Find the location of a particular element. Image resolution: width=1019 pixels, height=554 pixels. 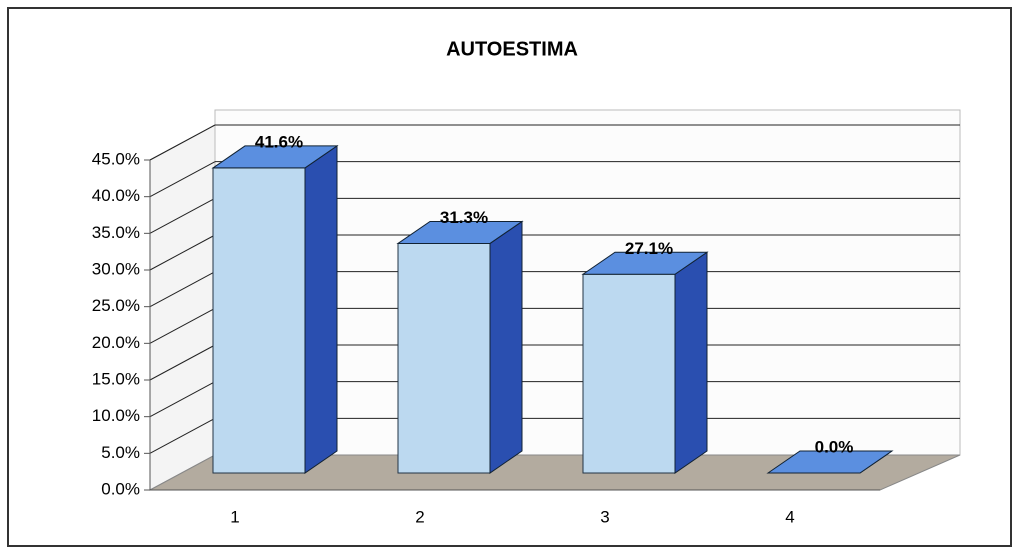

y-tick-label: 45.0% is located at coordinates (116, 158).